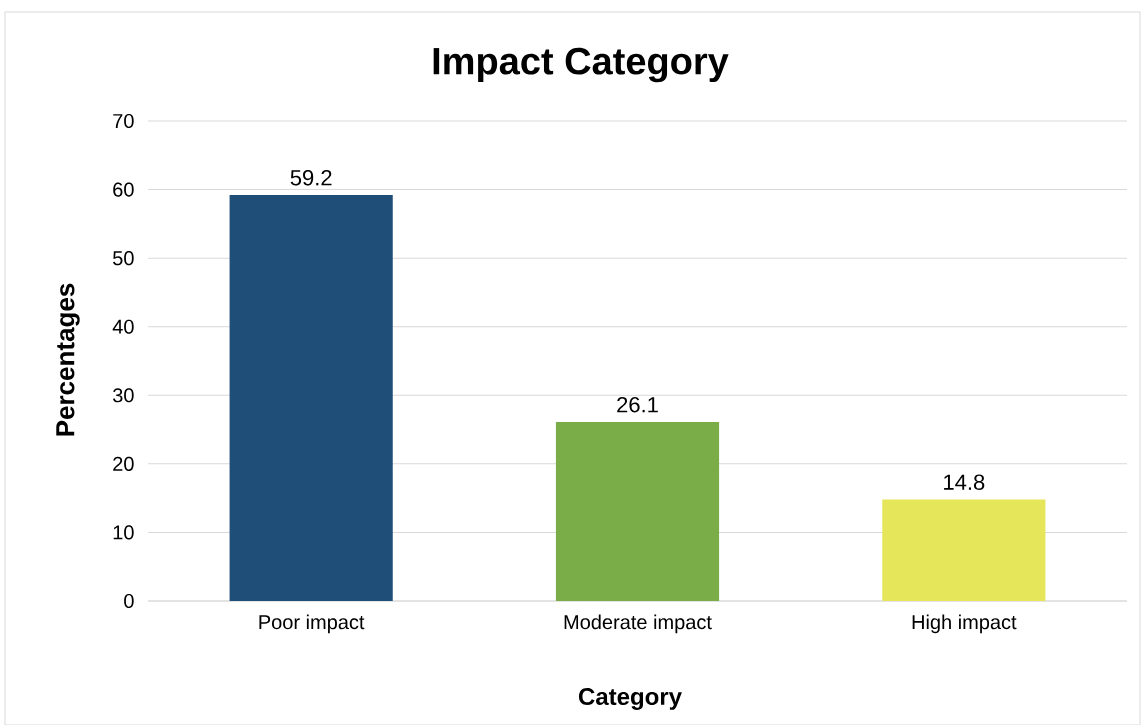 The width and height of the screenshot is (1145, 725). I want to click on data-label: 26.1, so click(637, 404).